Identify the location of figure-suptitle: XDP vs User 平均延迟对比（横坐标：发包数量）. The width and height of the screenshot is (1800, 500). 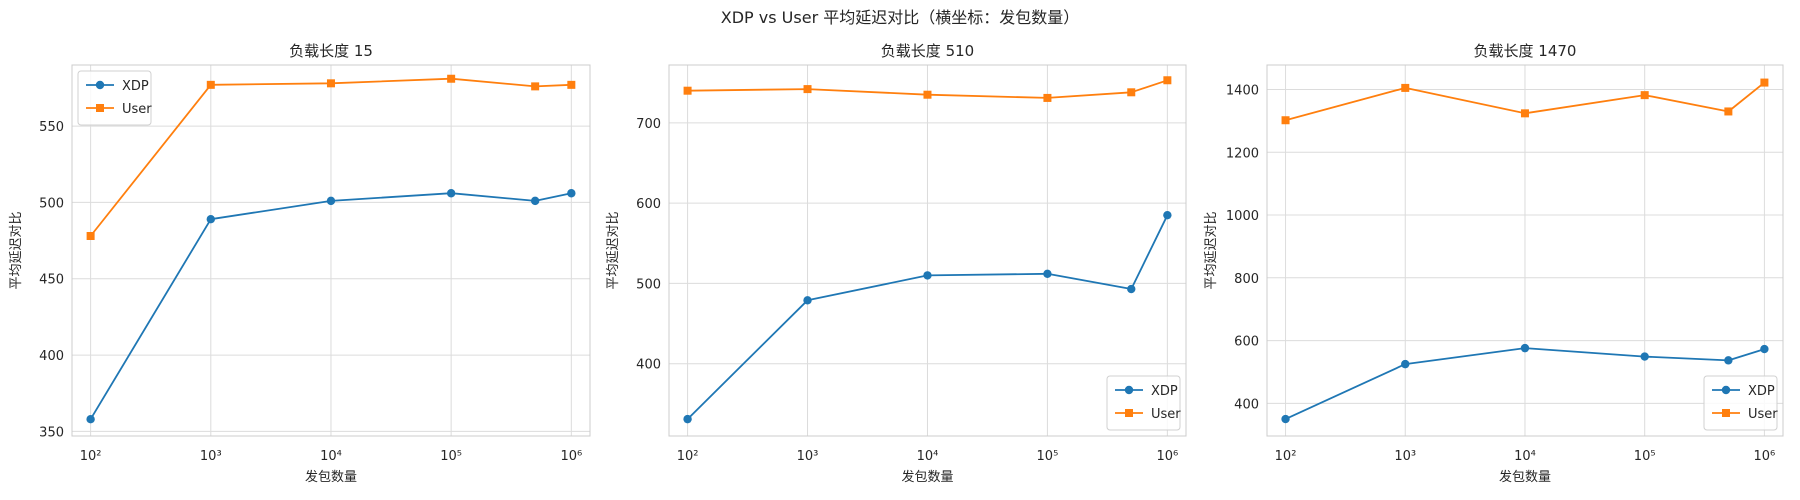
(900, 17).